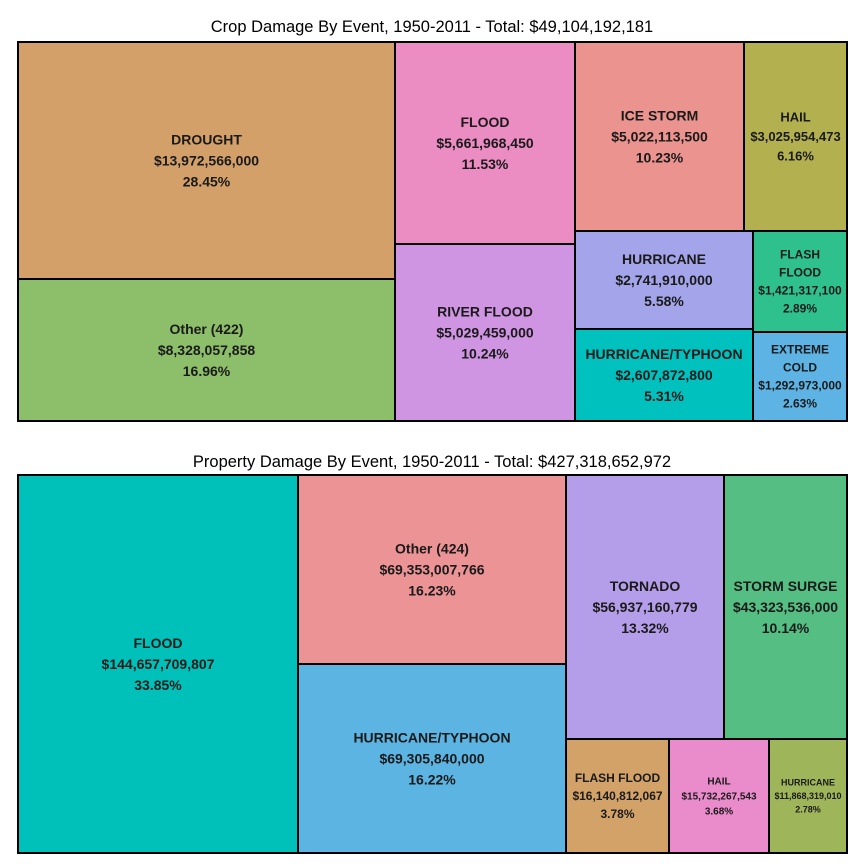  I want to click on property-cell-value-label: $56,937,160,779, so click(644, 607).